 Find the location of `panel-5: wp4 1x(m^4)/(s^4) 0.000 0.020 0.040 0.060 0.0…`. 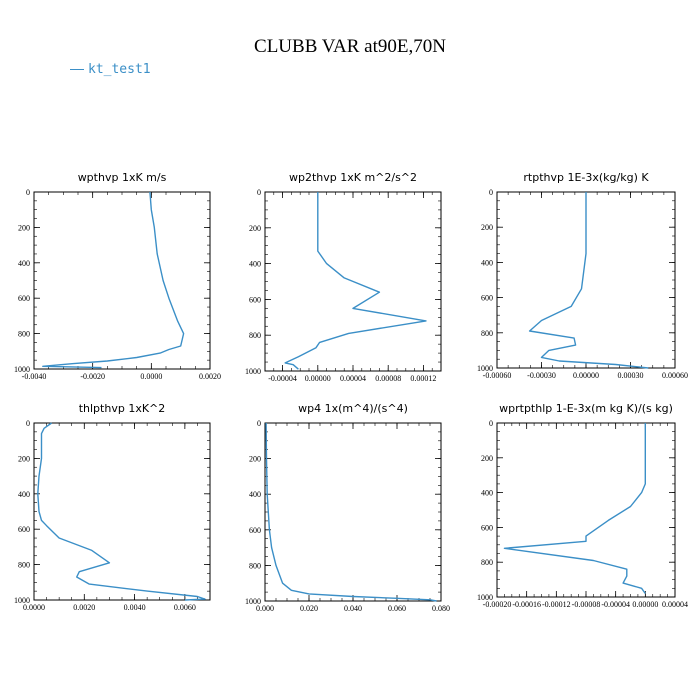

panel-5: wp4 1x(m^4)/(s^4) 0.000 0.020 0.040 0.060 0.0… is located at coordinates (347, 507).